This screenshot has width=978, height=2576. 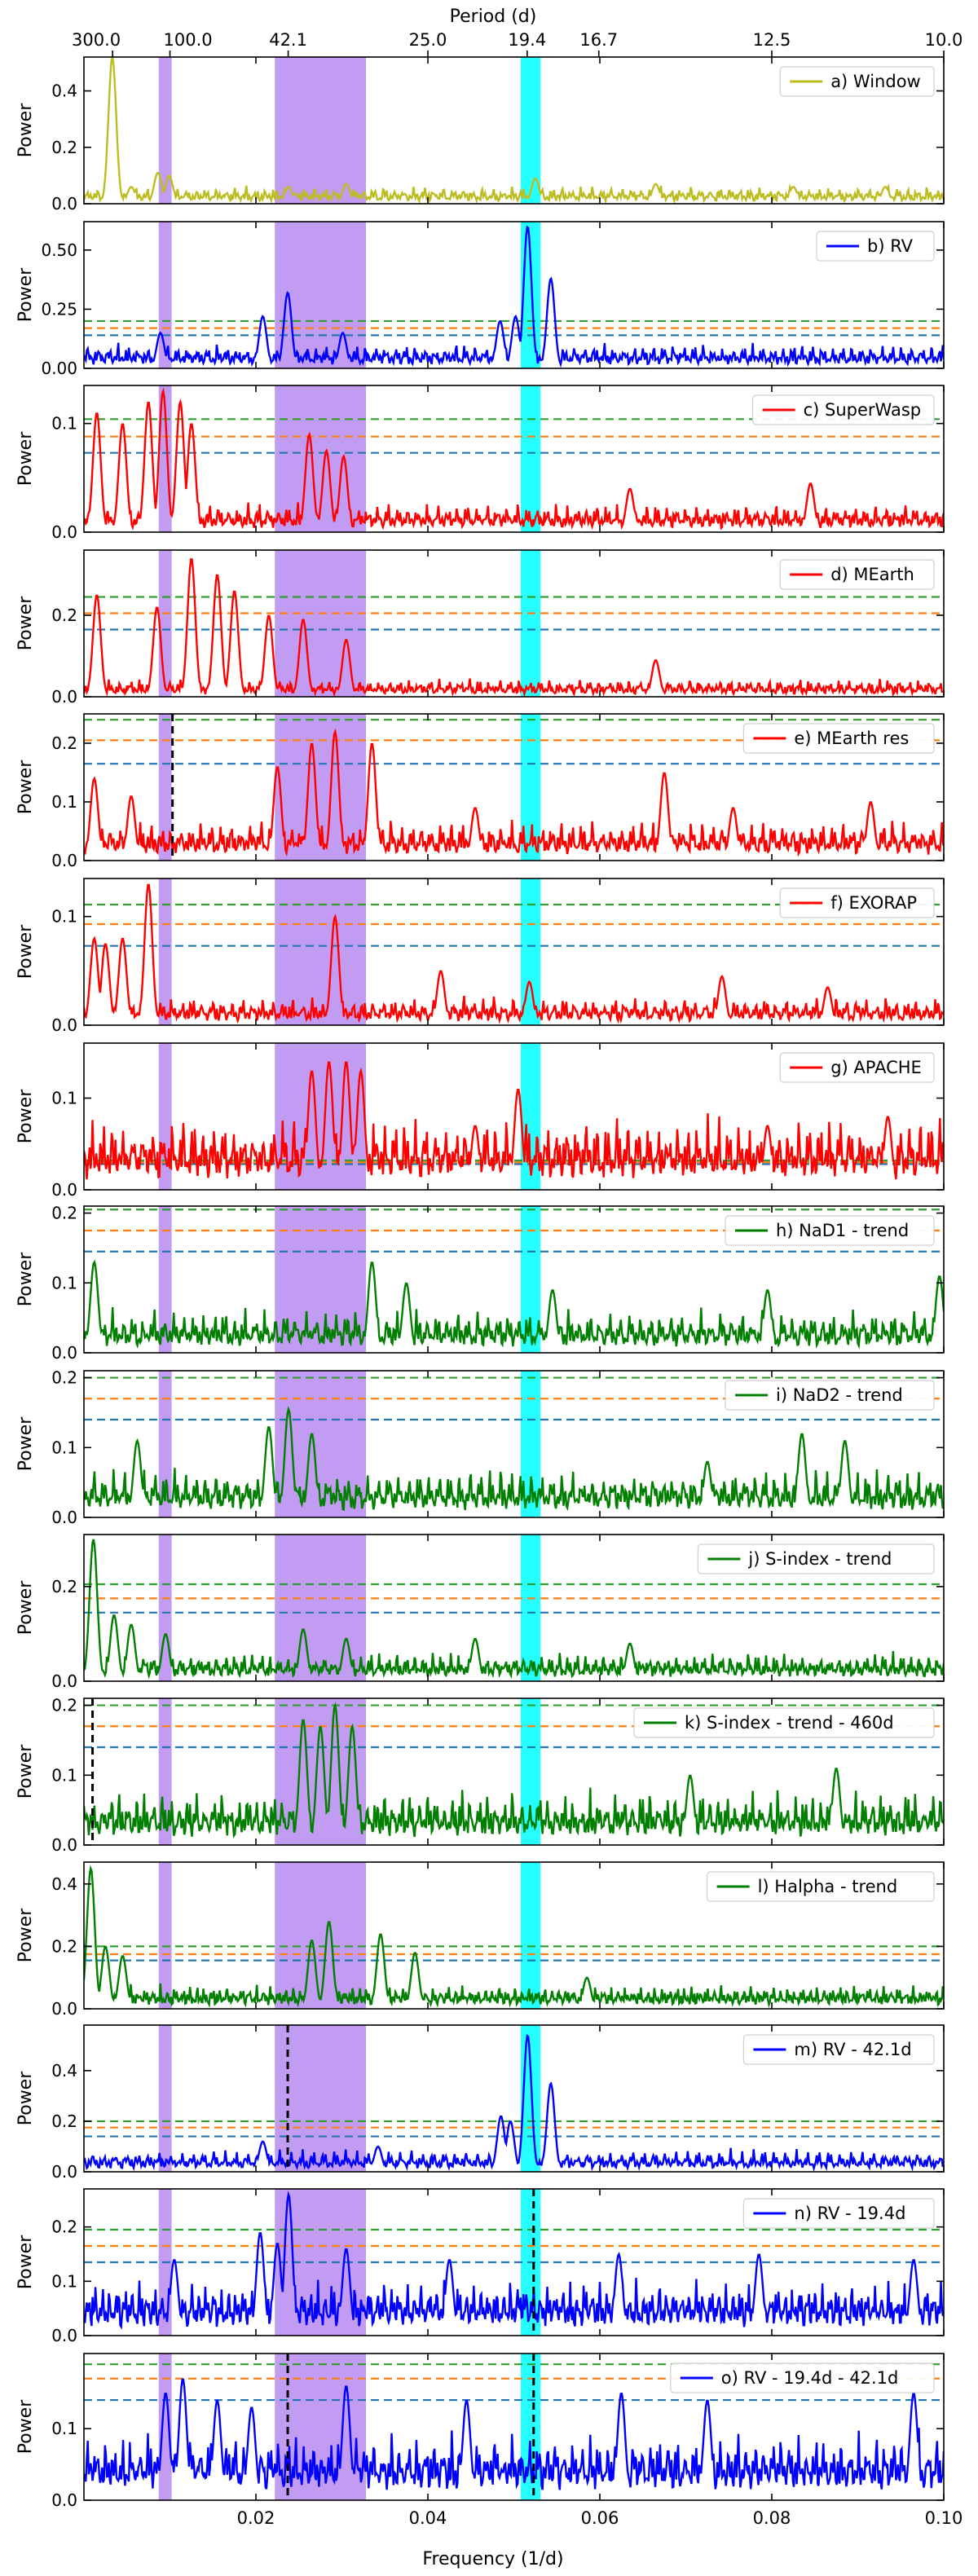 I want to click on top-period-axis: 300.0 100.0 42.1 25.0 19.4 16.7 12.5 10.0, so click(x=517, y=44).